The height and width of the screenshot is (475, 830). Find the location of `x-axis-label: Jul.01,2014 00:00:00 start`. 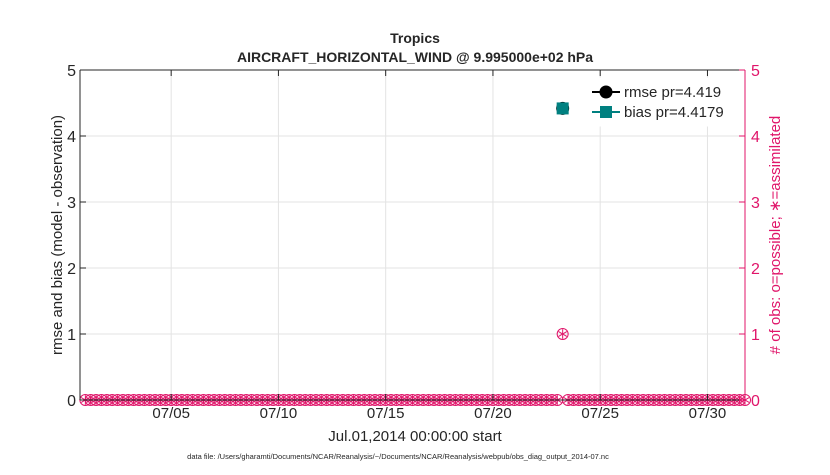

x-axis-label: Jul.01,2014 00:00:00 start is located at coordinates (415, 436).